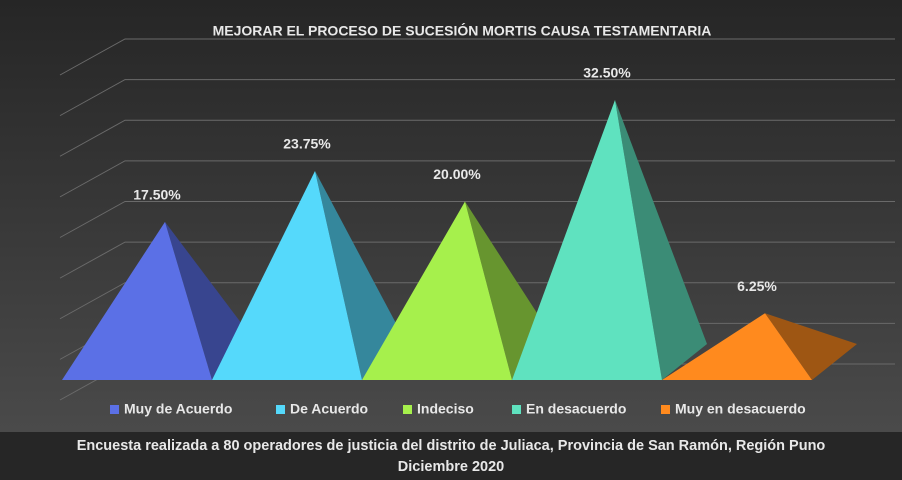 The height and width of the screenshot is (480, 902). What do you see at coordinates (457, 174) in the screenshot?
I see `data-label: 20.00%` at bounding box center [457, 174].